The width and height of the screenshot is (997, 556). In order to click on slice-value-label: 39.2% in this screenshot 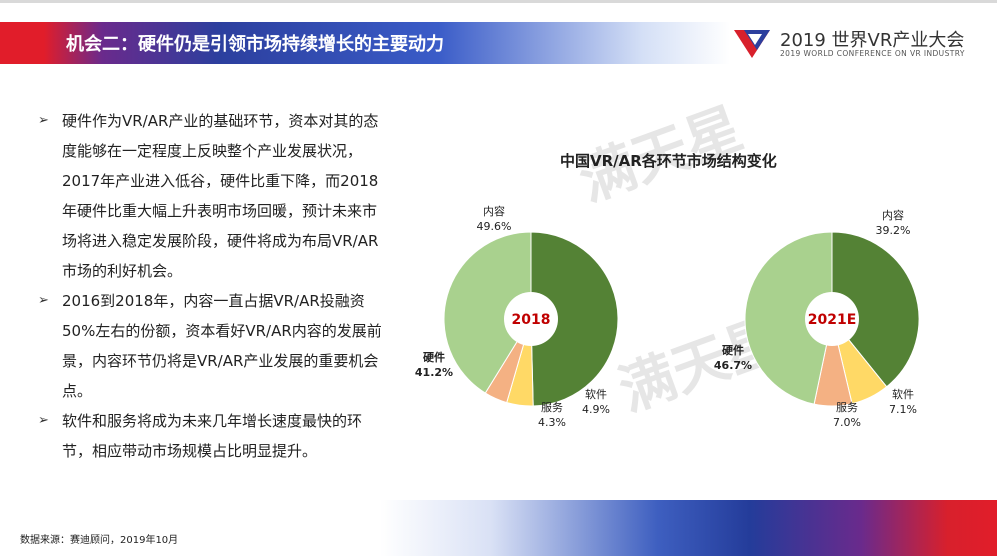, I will do `click(893, 230)`.